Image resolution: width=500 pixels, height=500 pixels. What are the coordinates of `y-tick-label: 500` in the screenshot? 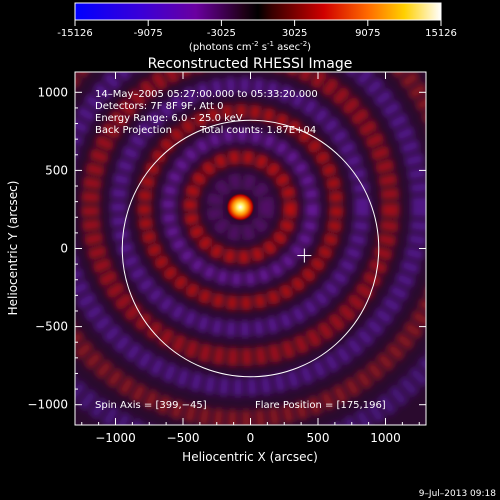 It's located at (56, 170).